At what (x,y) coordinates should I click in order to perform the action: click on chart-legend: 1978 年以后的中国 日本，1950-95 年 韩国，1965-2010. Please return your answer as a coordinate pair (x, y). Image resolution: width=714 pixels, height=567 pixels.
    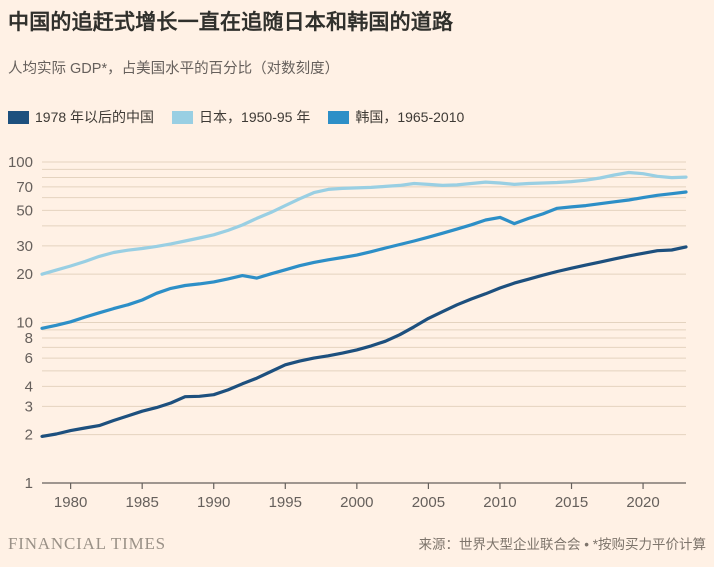
    Looking at the image, I should click on (236, 117).